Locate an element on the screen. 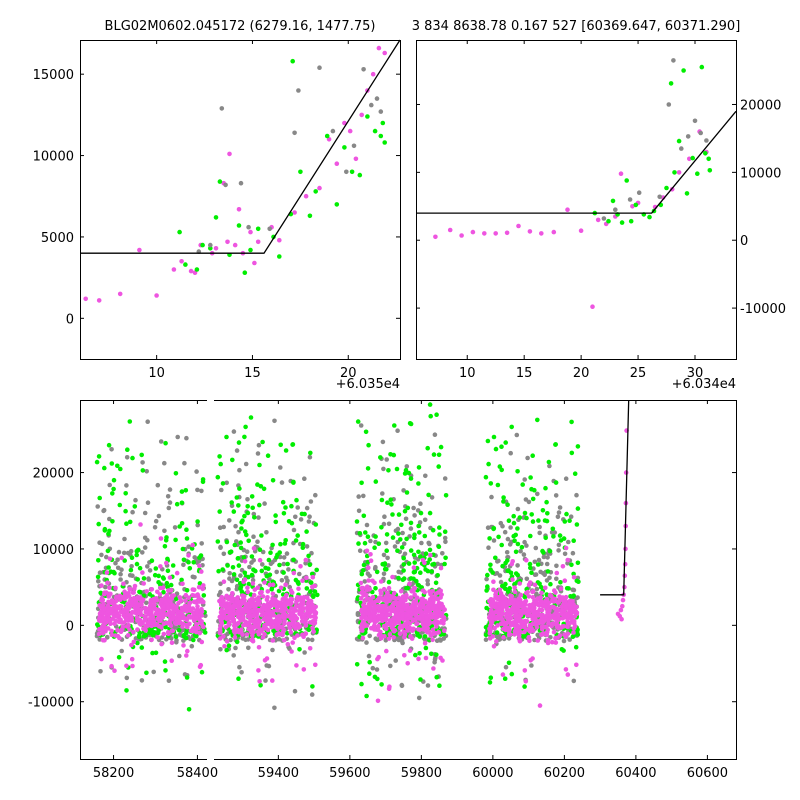  x-offset-label-top-left: +6.035e4 is located at coordinates (368, 384).